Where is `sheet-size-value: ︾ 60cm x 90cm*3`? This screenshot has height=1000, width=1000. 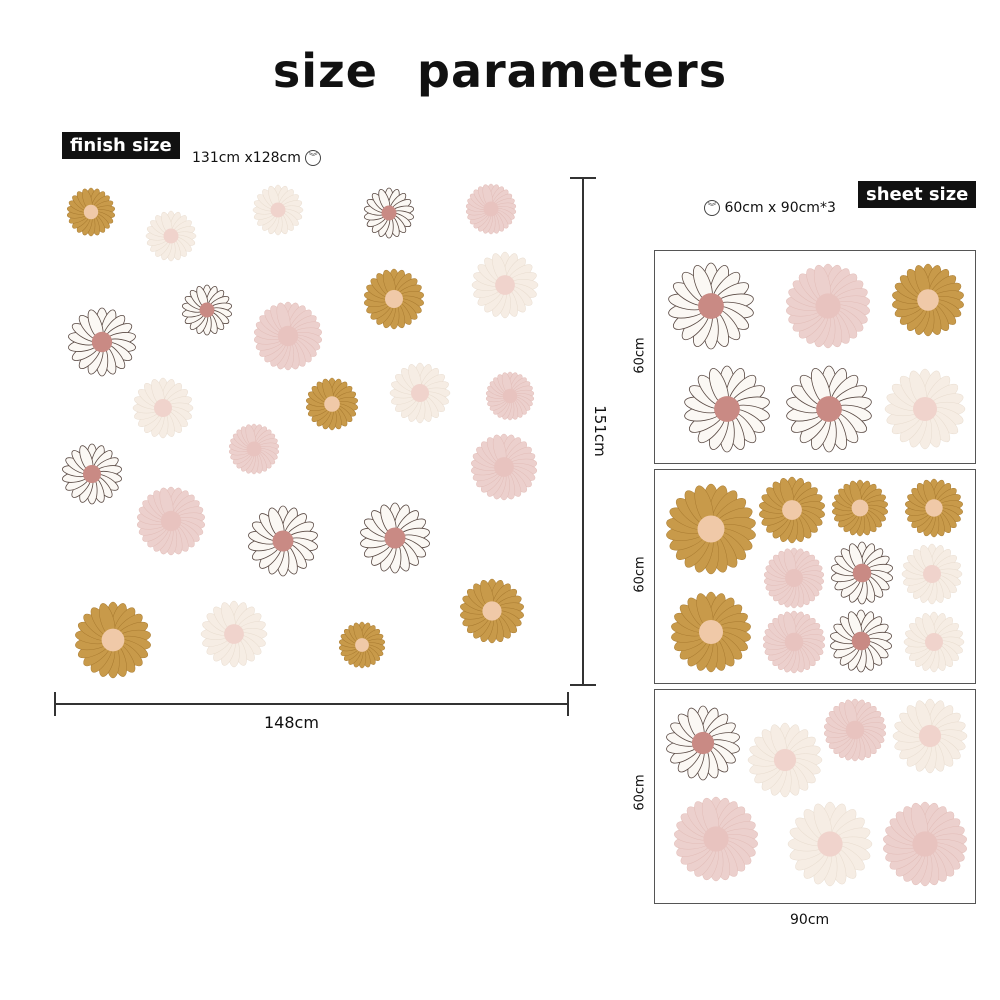 sheet-size-value: ︾ 60cm x 90cm*3 is located at coordinates (770, 208).